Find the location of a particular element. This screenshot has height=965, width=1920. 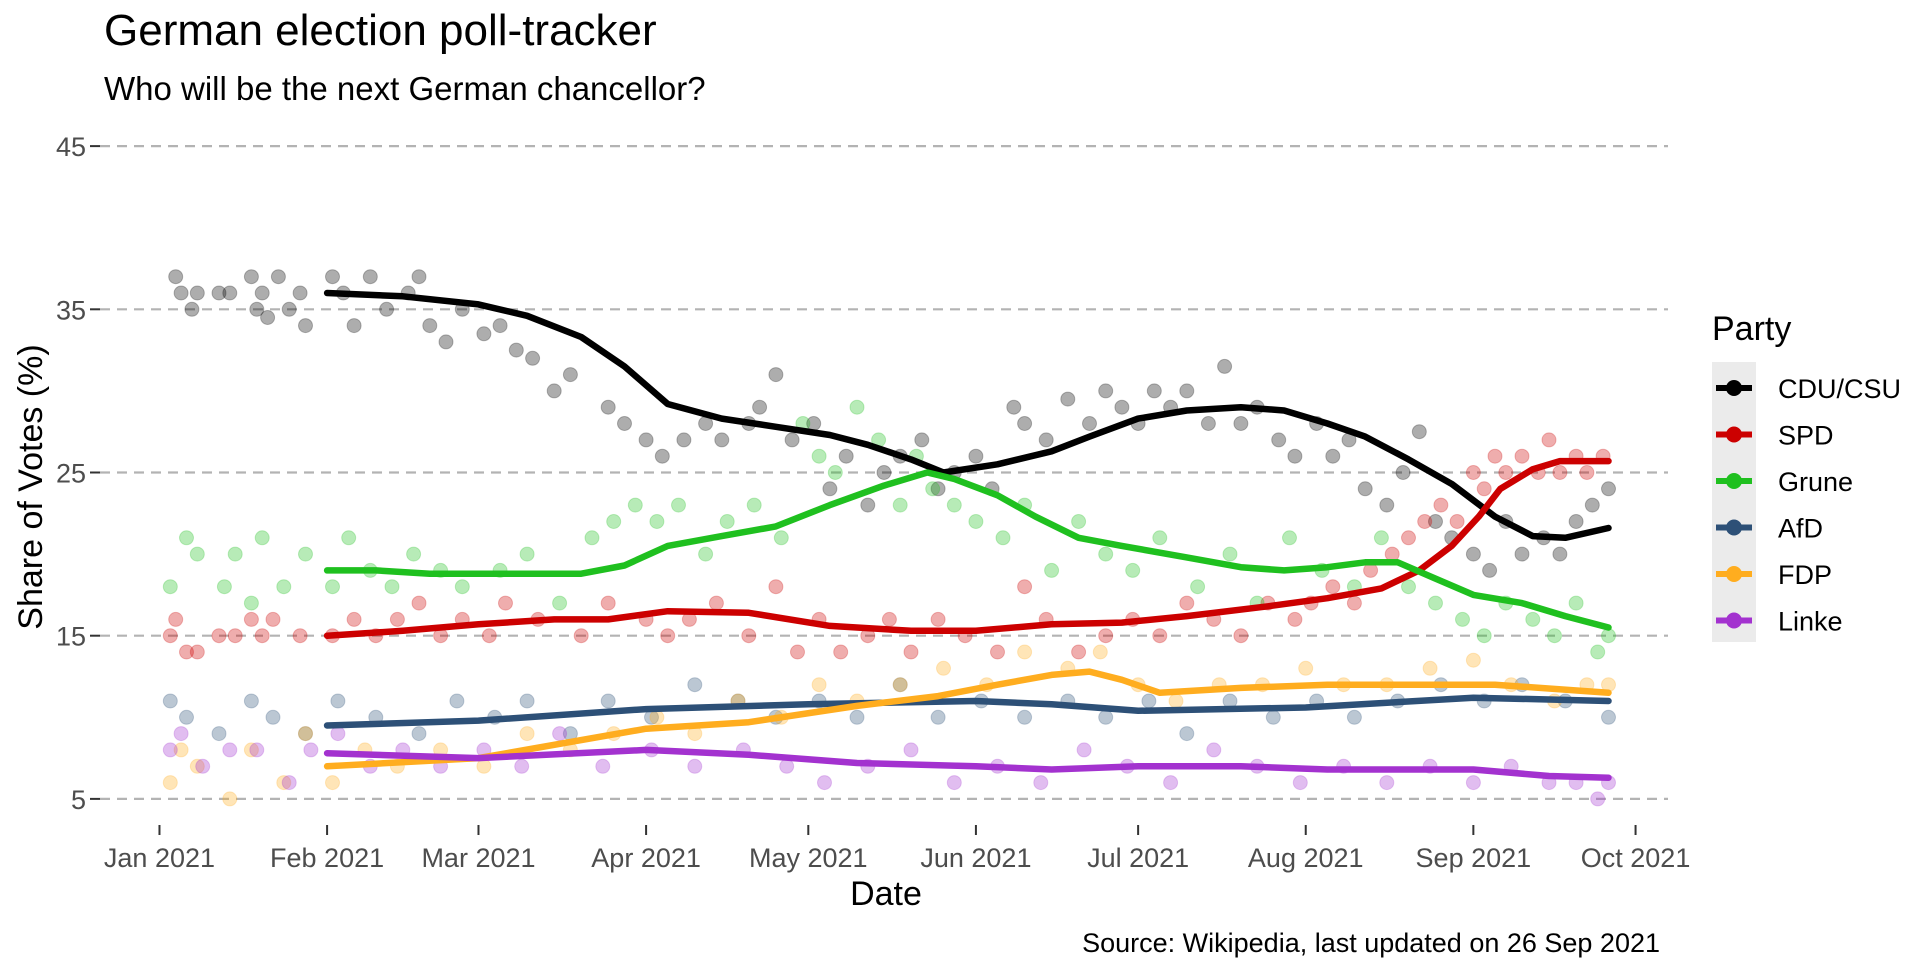

x-tick-label: Mar 2021 is located at coordinates (478, 858).